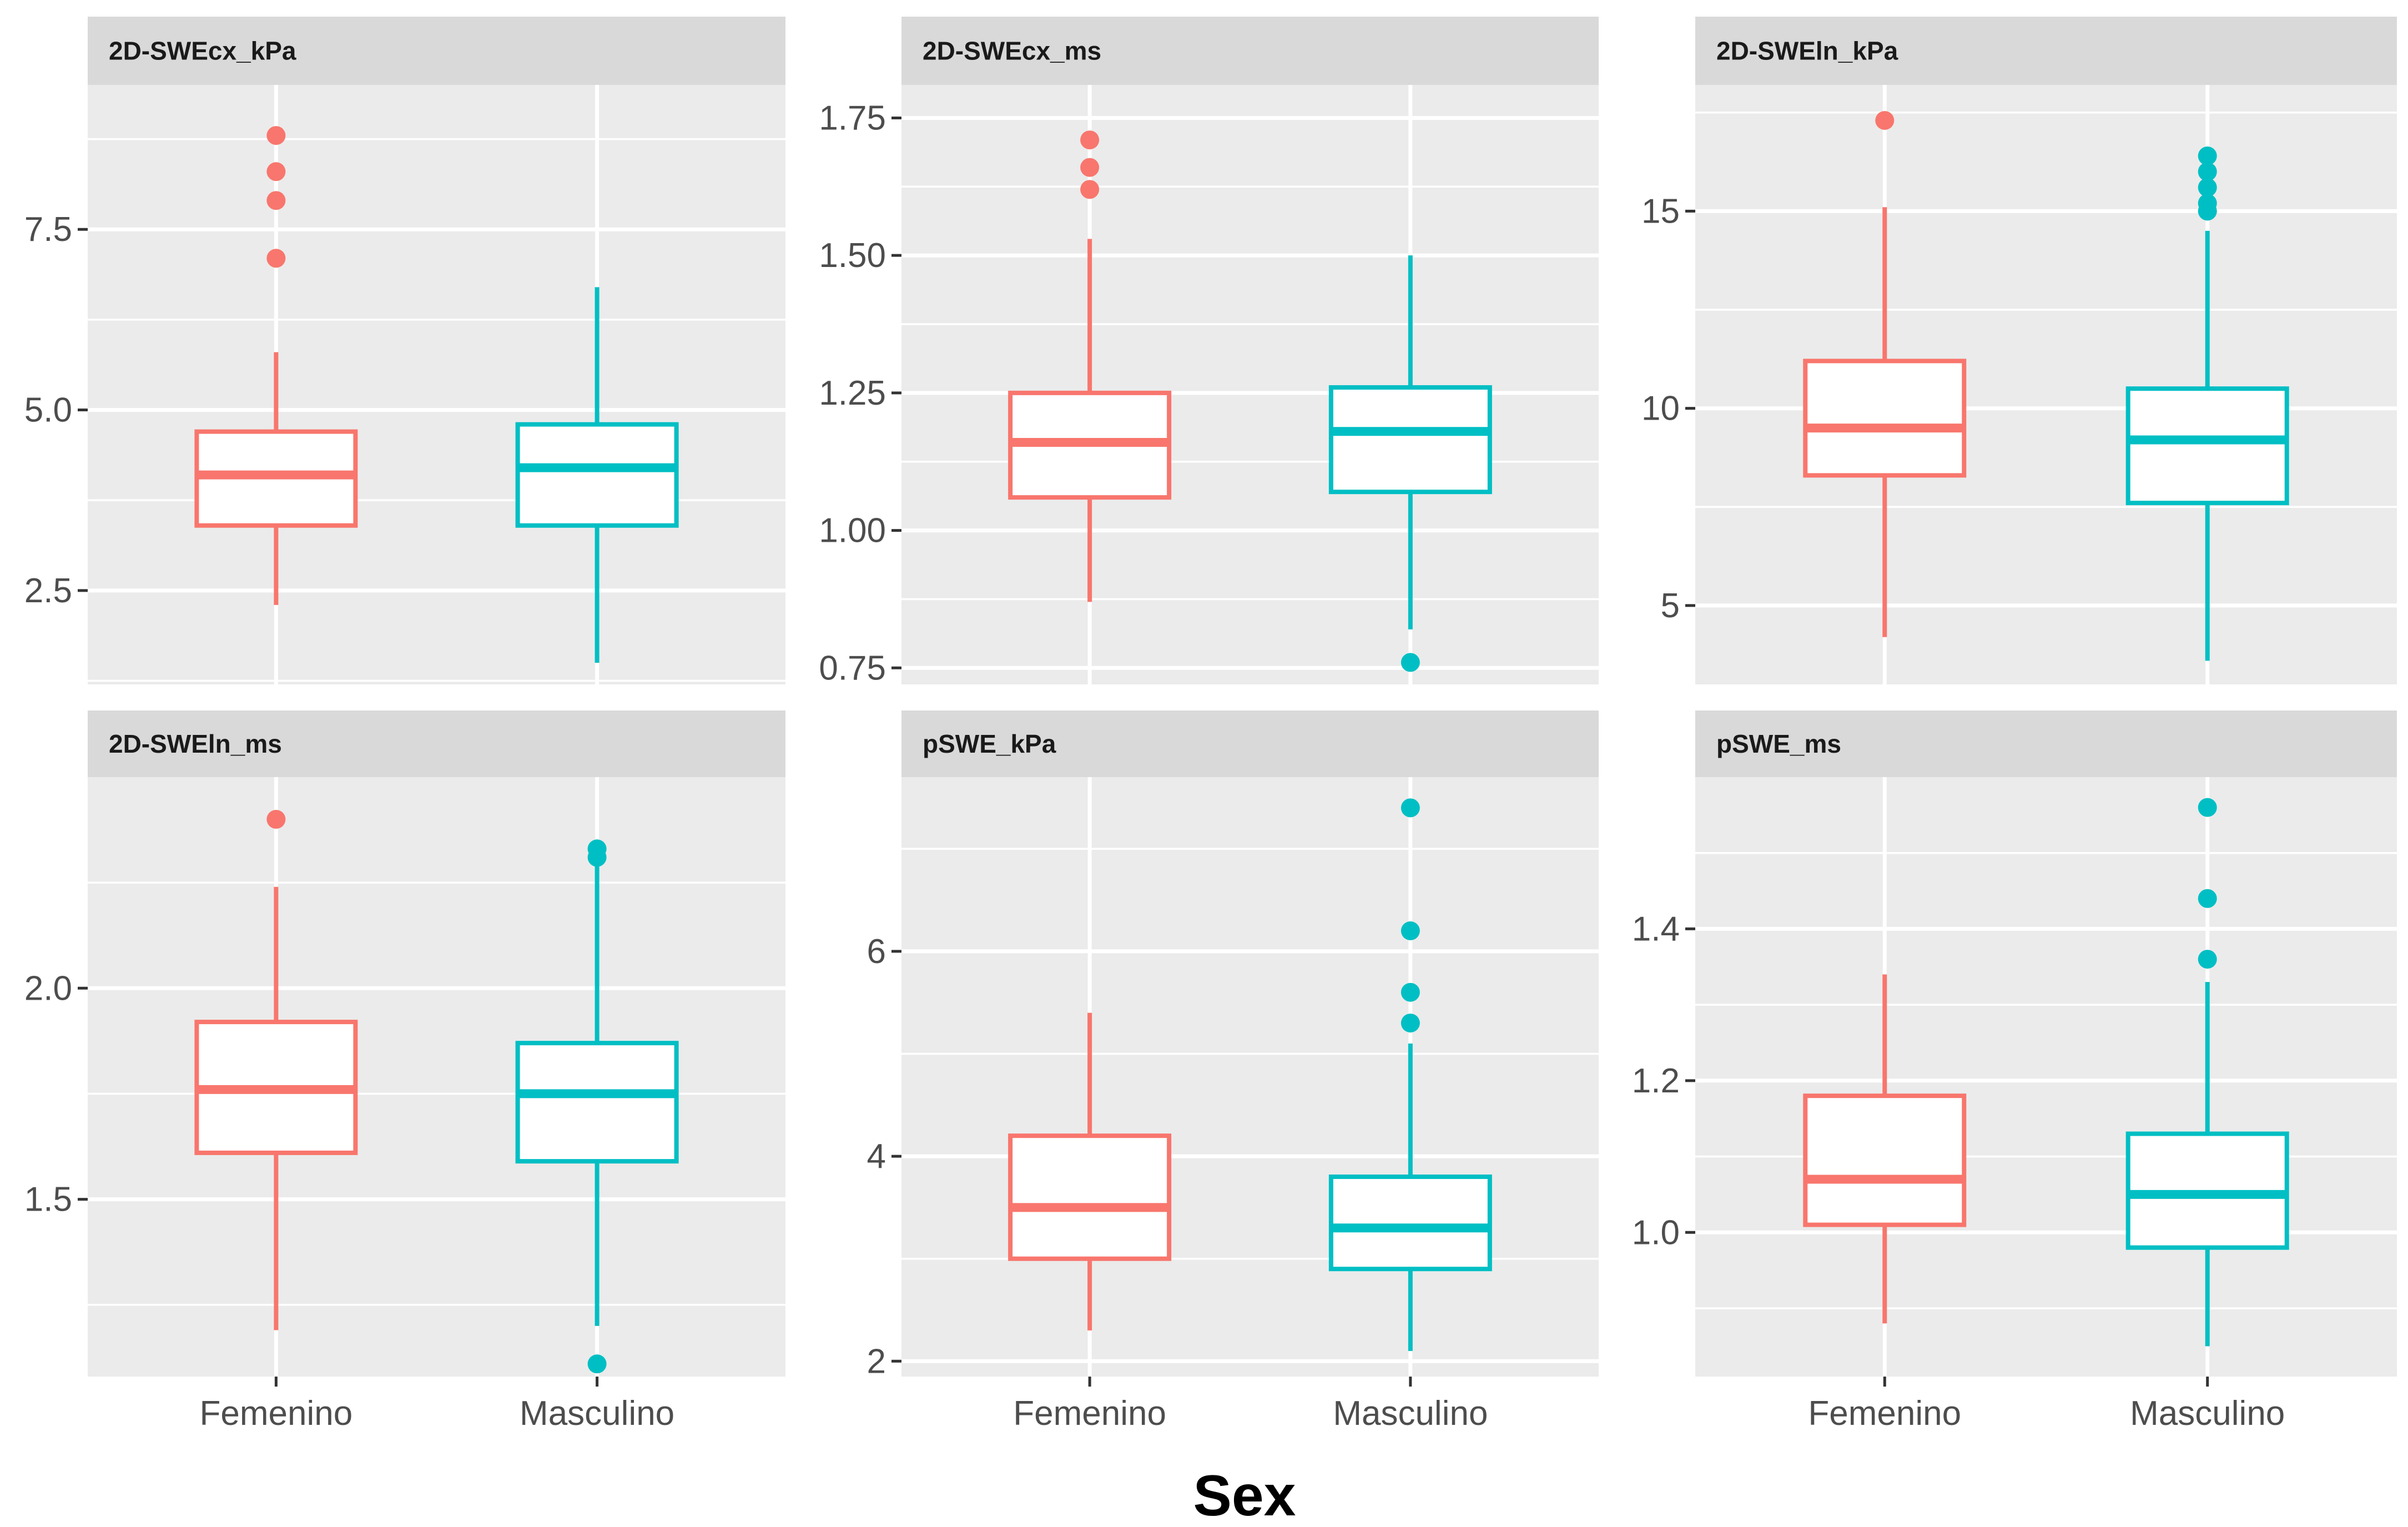  I want to click on facet-strip-title: pSWE_kPa, so click(990, 743).